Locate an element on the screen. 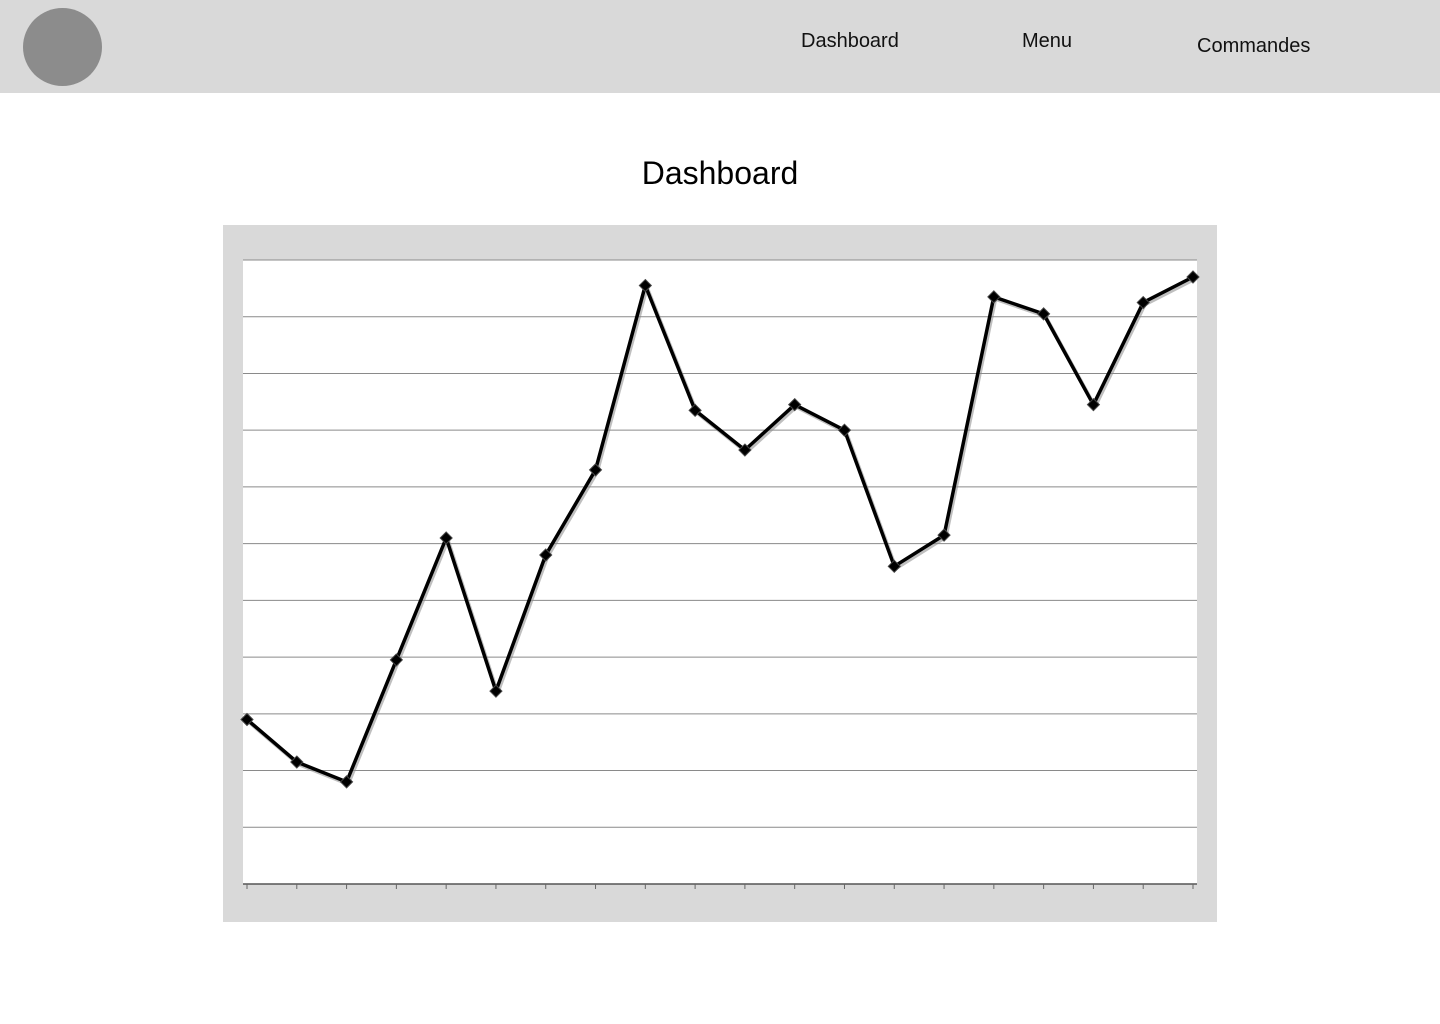 The image size is (1440, 1024). x-axis-ticks is located at coordinates (720, 886).